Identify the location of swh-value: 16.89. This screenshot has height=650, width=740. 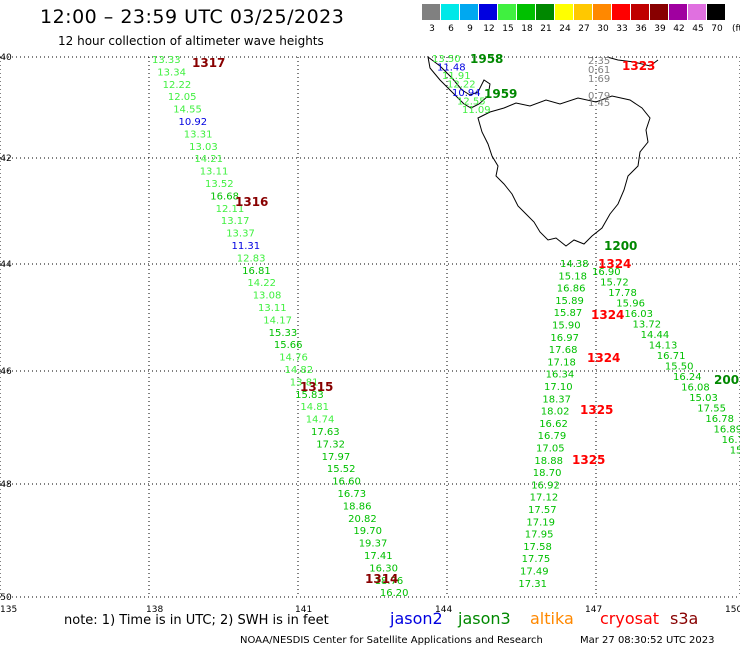
(727, 430).